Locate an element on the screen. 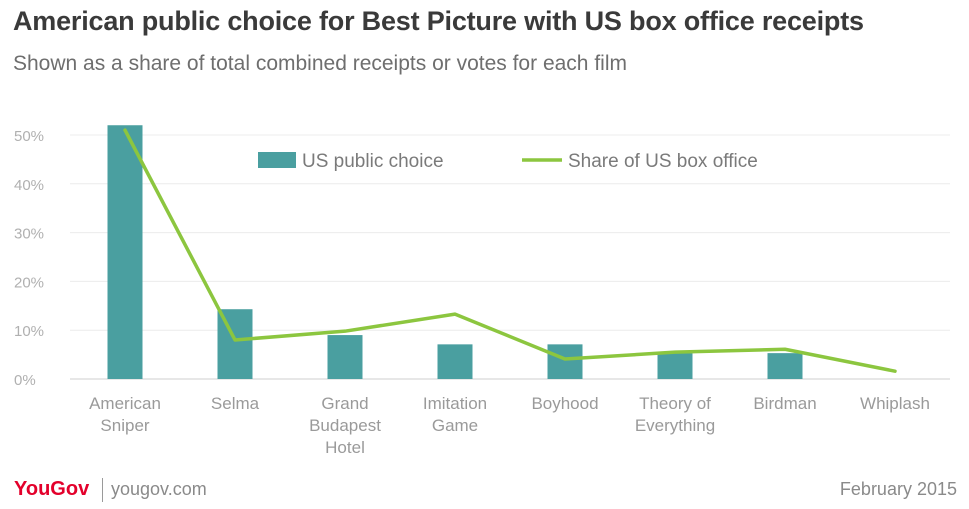  y-tick-label: 30% is located at coordinates (29, 234).